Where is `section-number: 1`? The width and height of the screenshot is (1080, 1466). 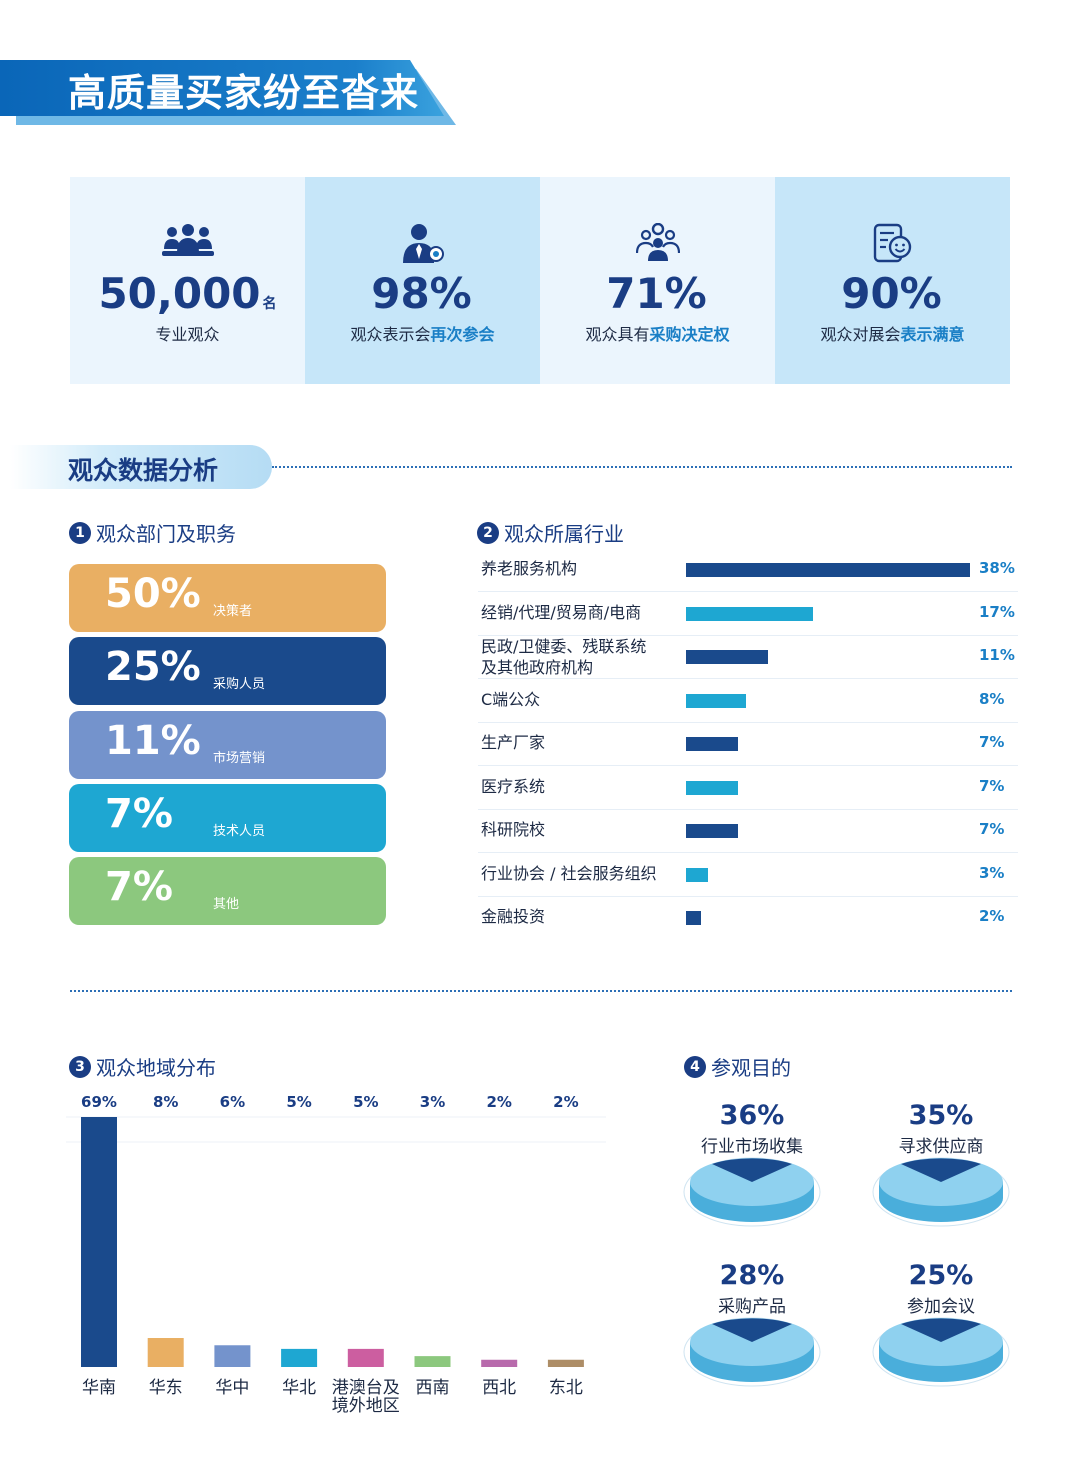
section-number: 1 is located at coordinates (80, 532).